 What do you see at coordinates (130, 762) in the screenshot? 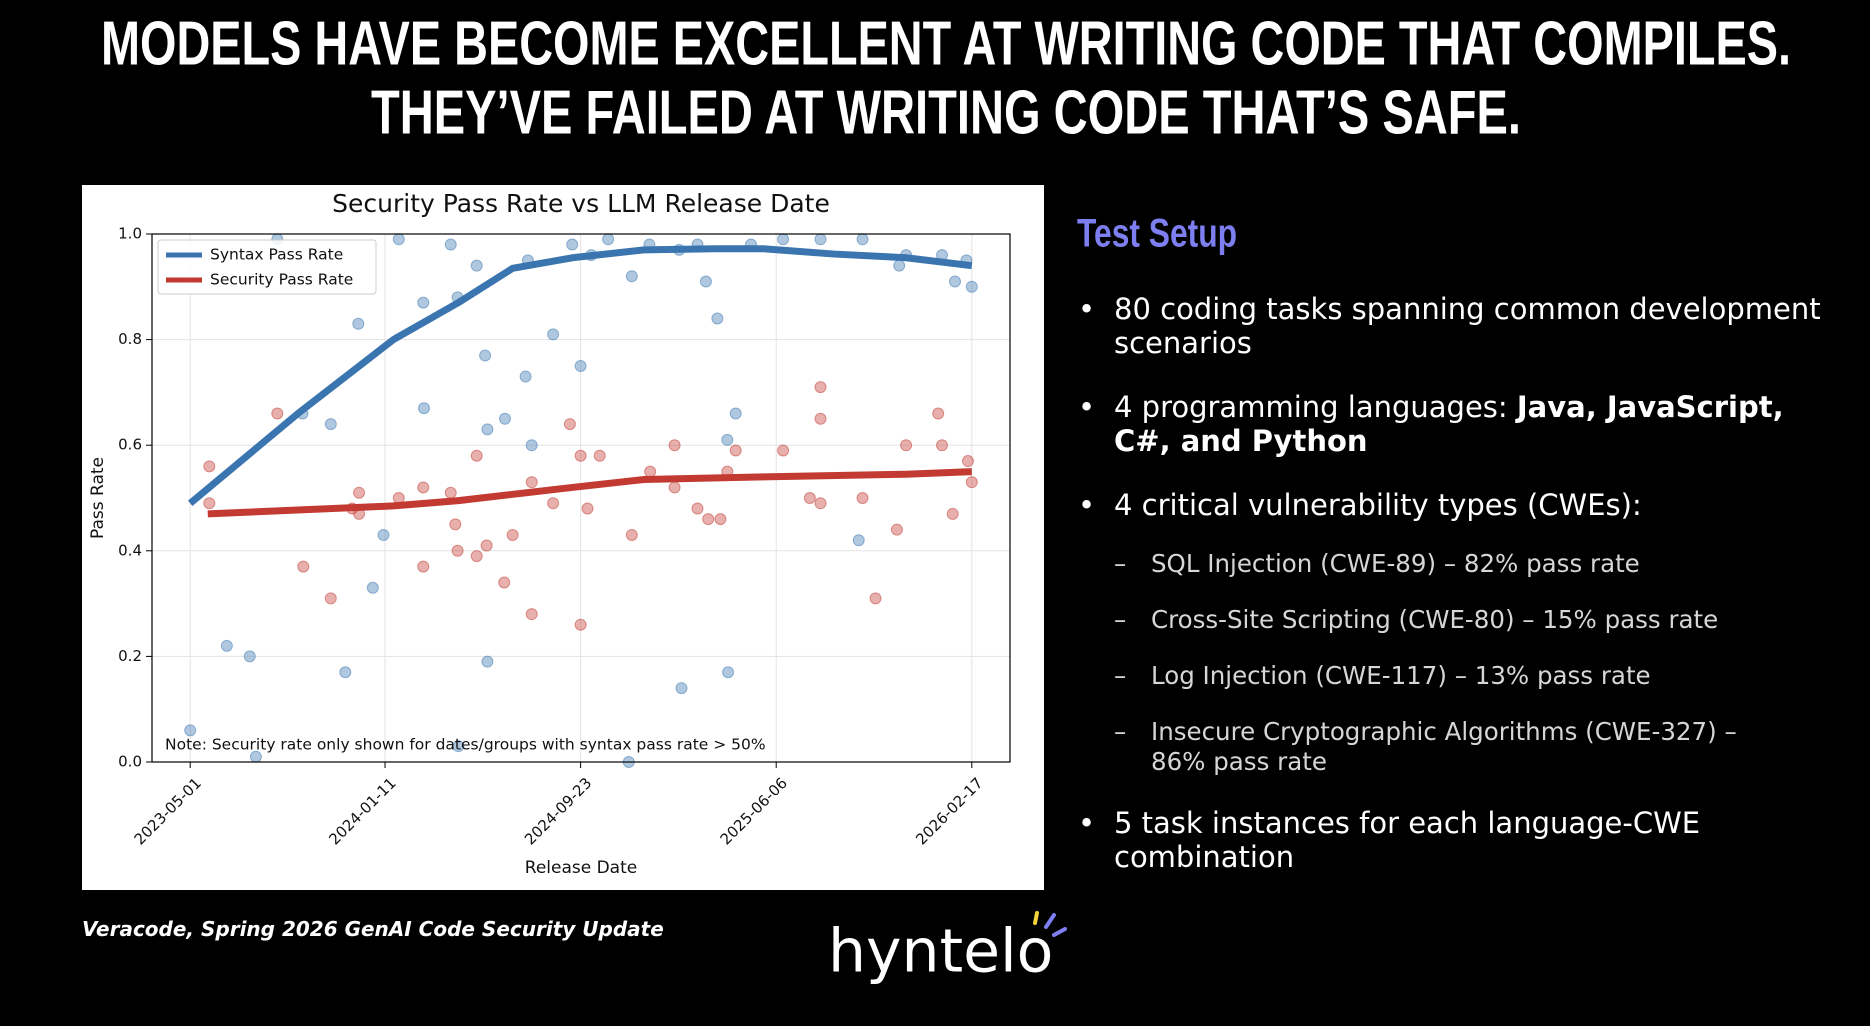
I see `y-tick-label: 0.0` at bounding box center [130, 762].